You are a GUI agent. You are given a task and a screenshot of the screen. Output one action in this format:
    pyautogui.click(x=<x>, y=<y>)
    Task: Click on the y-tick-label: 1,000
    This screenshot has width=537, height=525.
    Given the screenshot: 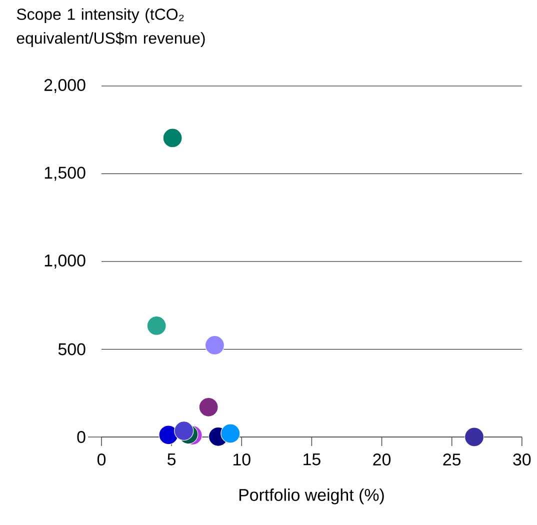 What is the action you would take?
    pyautogui.click(x=65, y=261)
    